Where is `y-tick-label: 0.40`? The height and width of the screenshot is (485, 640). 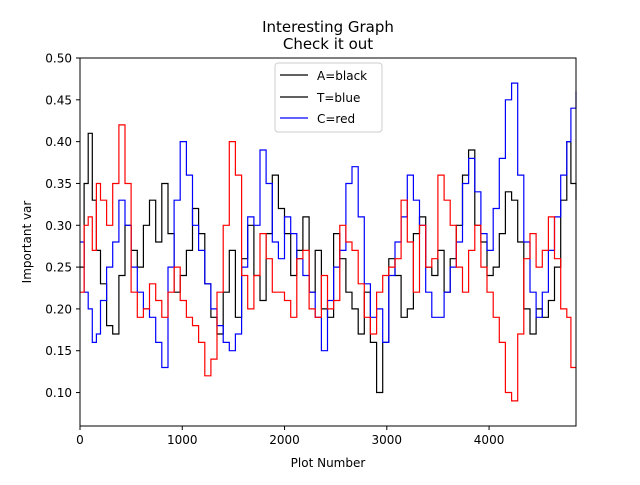
y-tick-label: 0.40 is located at coordinates (58, 142).